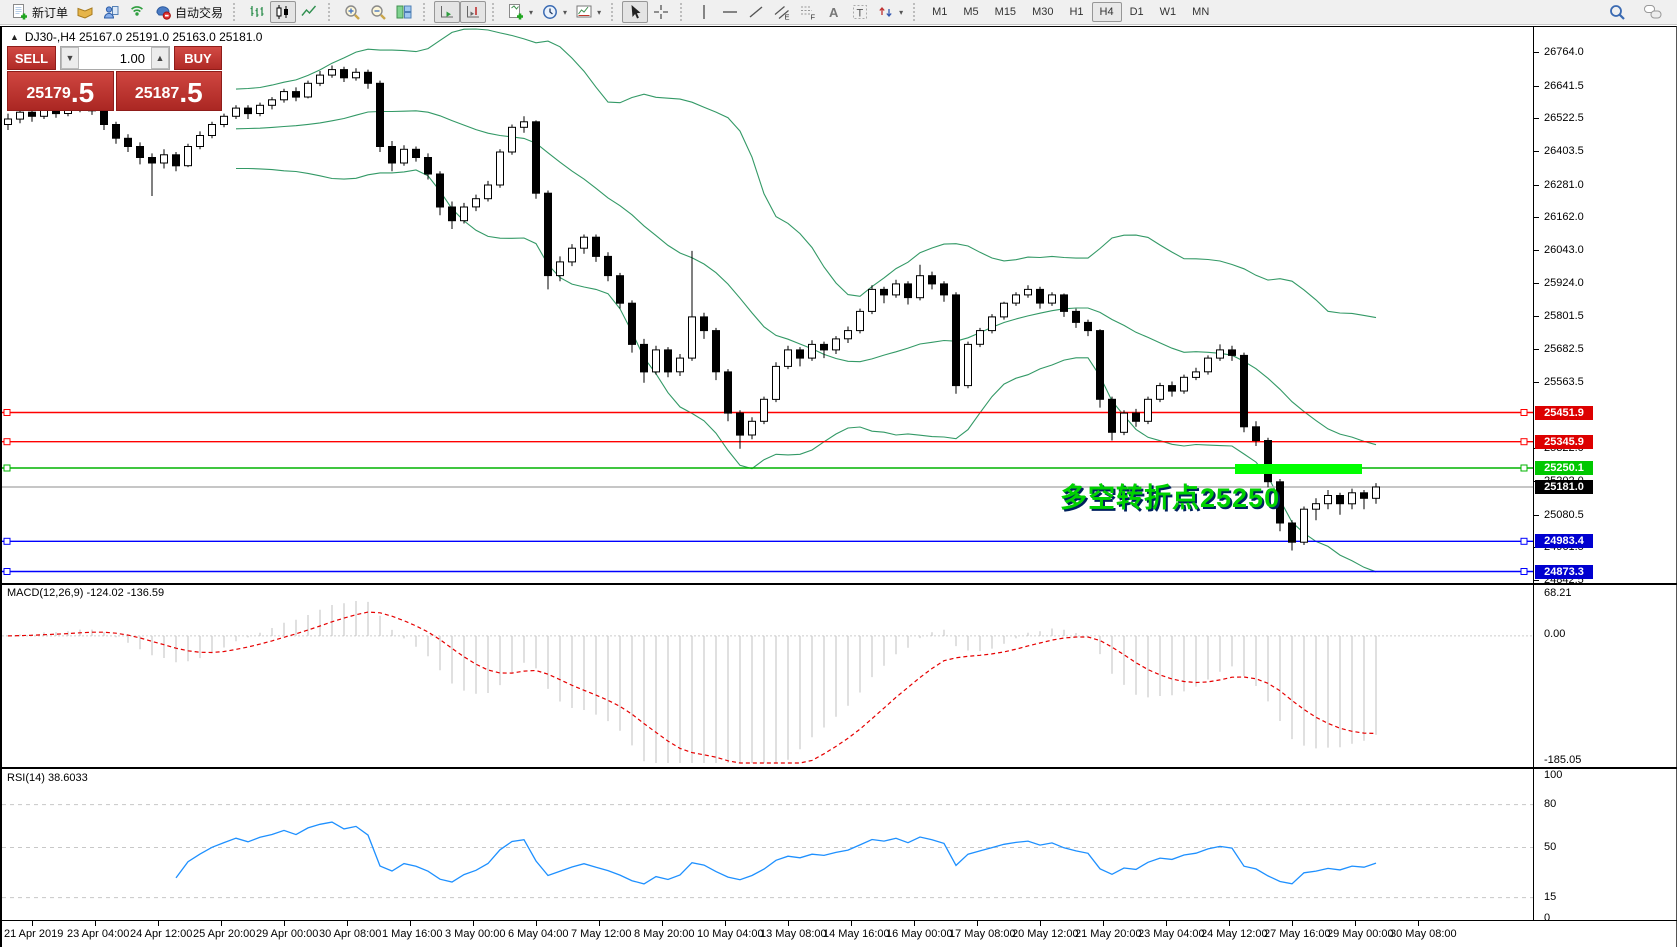 This screenshot has width=1677, height=947. I want to click on indicators-button: ▾, so click(520, 12).